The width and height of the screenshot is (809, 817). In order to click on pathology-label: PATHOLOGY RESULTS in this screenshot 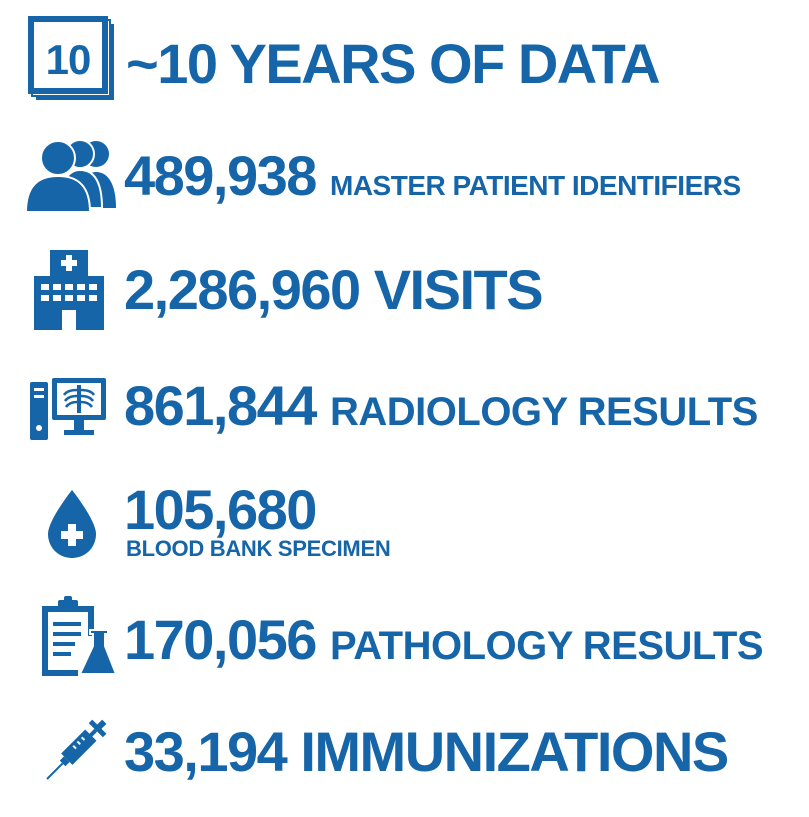, I will do `click(547, 646)`.